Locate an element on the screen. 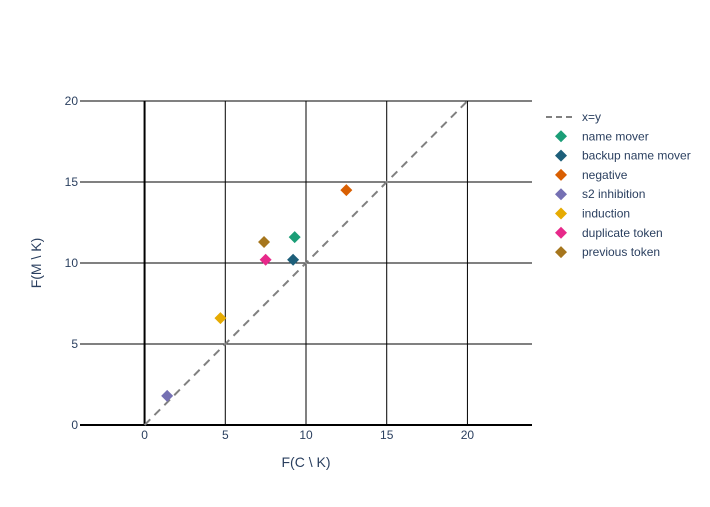 The width and height of the screenshot is (710, 507). data-point-previous-token is located at coordinates (264, 241).